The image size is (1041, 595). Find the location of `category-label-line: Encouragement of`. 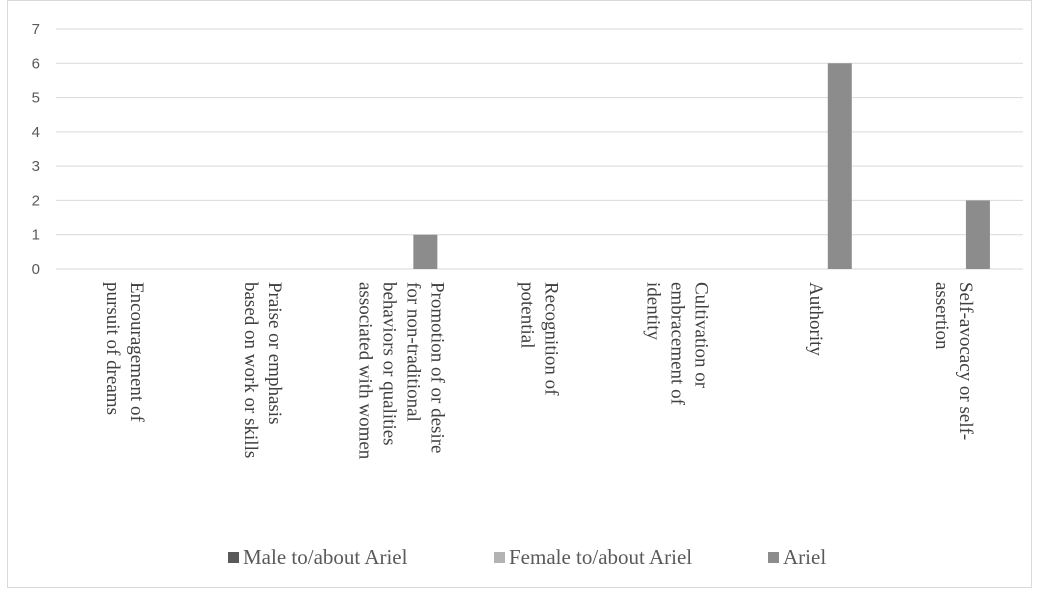

category-label-line: Encouragement of is located at coordinates (136, 352).